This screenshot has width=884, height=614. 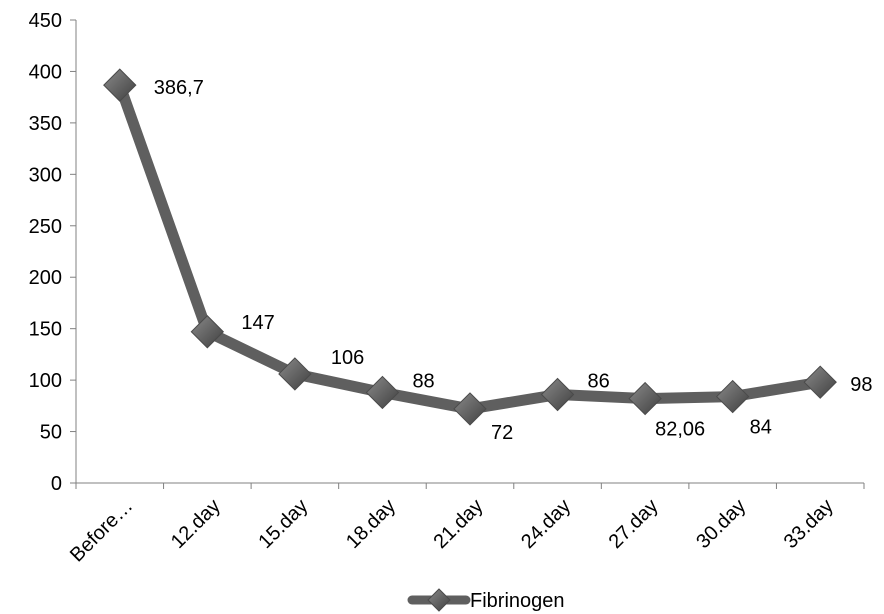 What do you see at coordinates (439, 600) in the screenshot?
I see `legend-diamond-icon` at bounding box center [439, 600].